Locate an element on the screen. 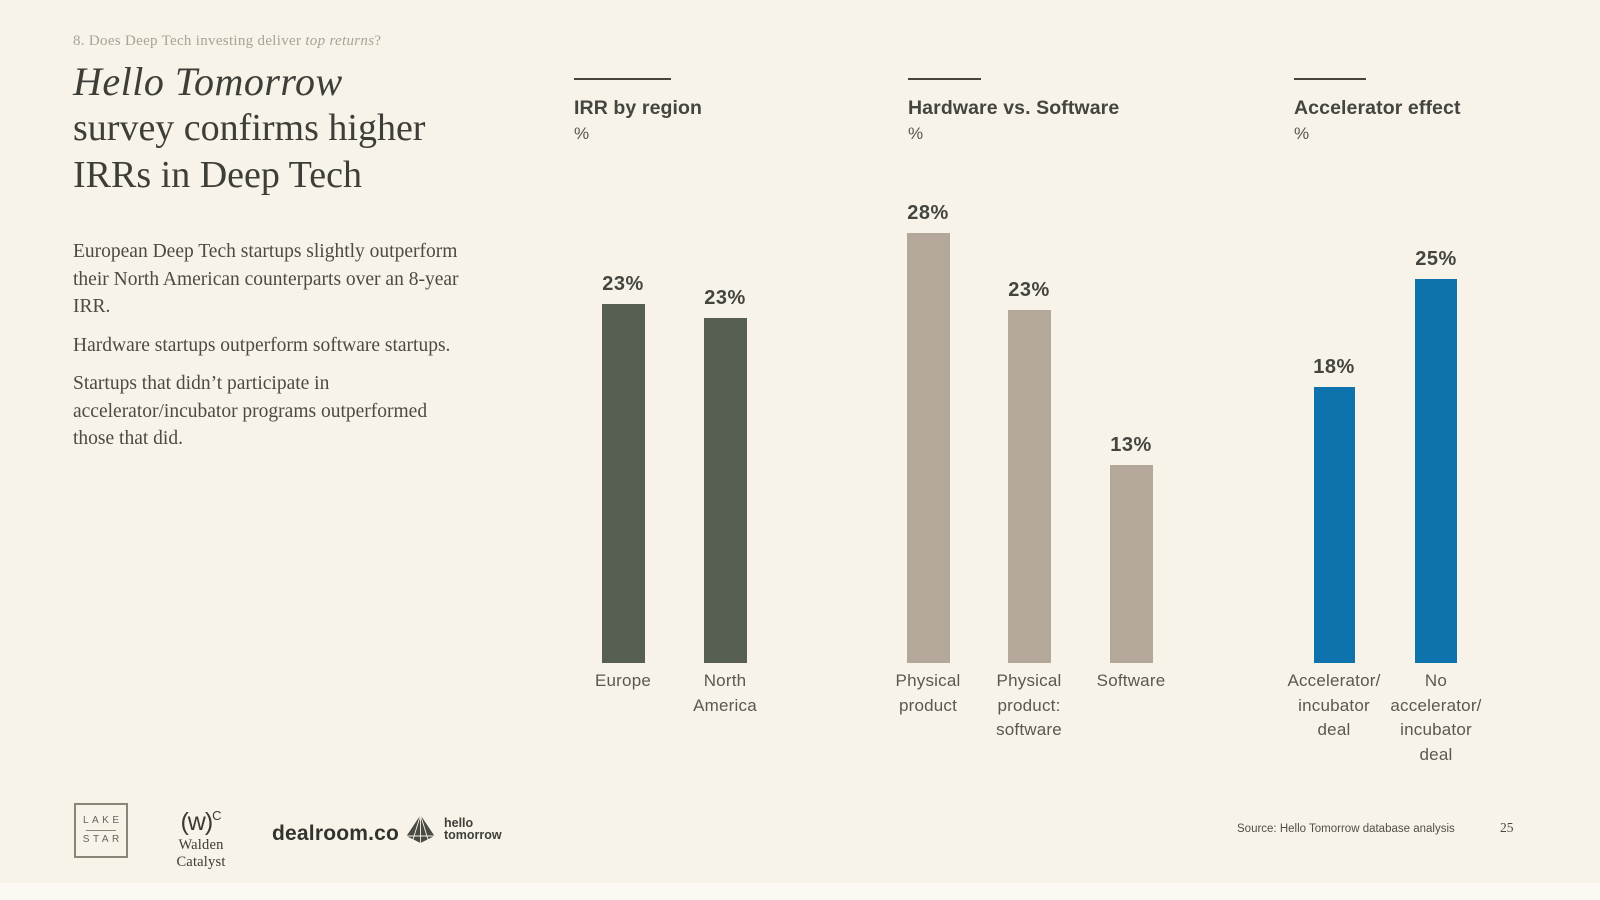 The height and width of the screenshot is (900, 1600). bar-category-label: Europe is located at coordinates (623, 680).